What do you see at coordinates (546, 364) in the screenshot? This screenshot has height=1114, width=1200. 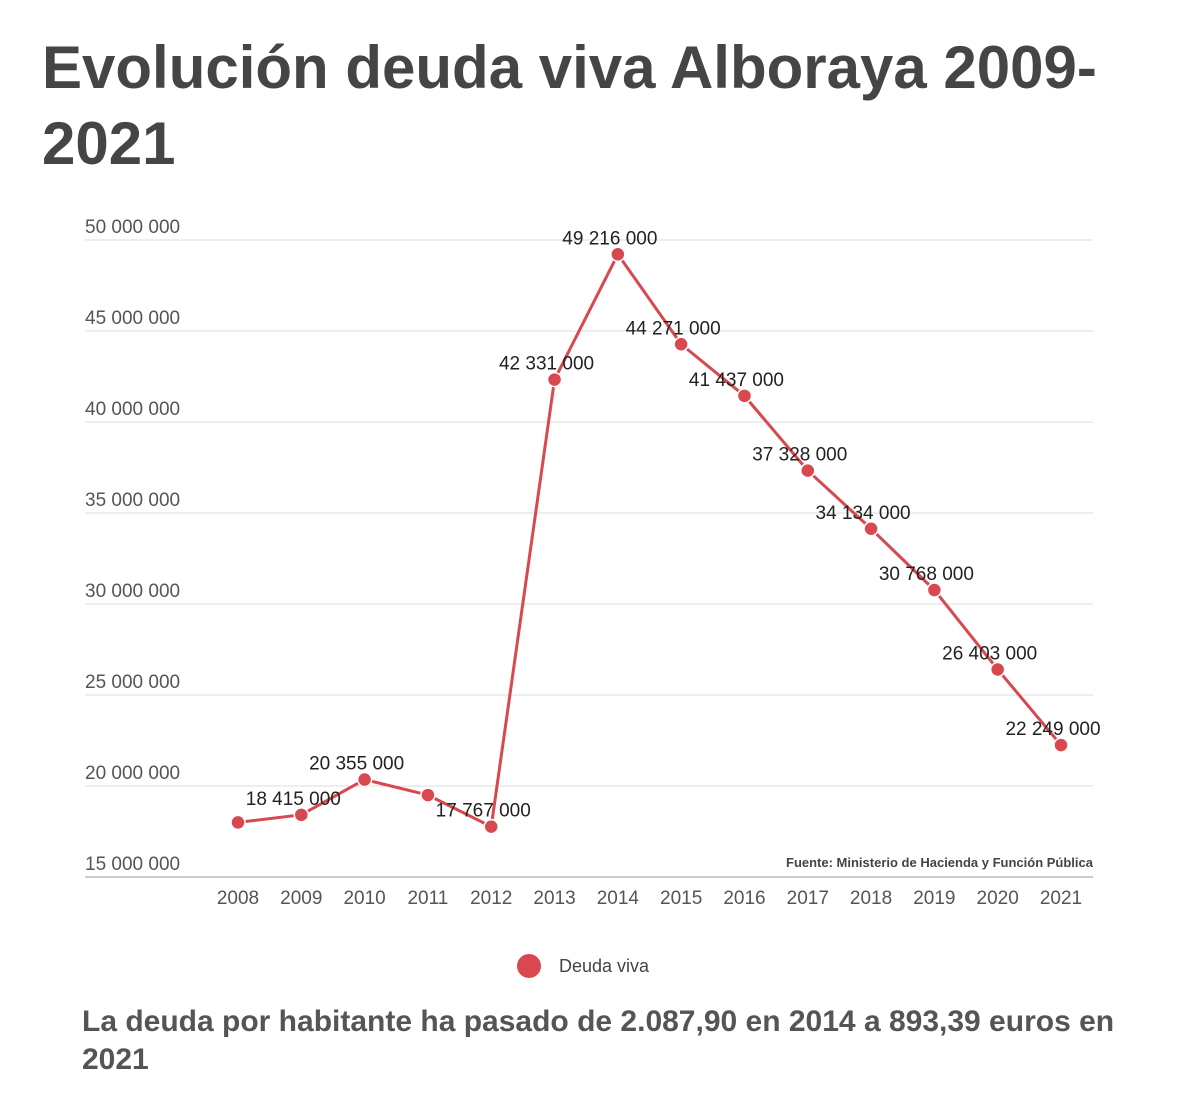 I see `data-label: 42 331 000` at bounding box center [546, 364].